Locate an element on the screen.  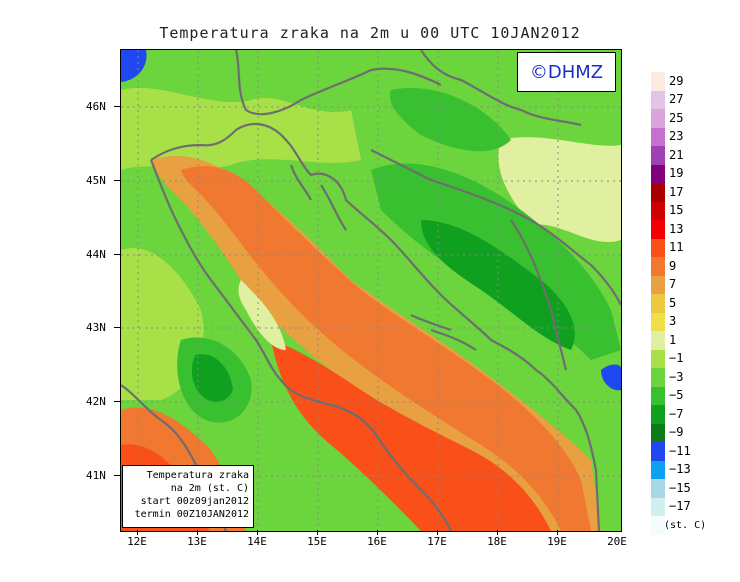
legend-label: 21 is located at coordinates (676, 154).